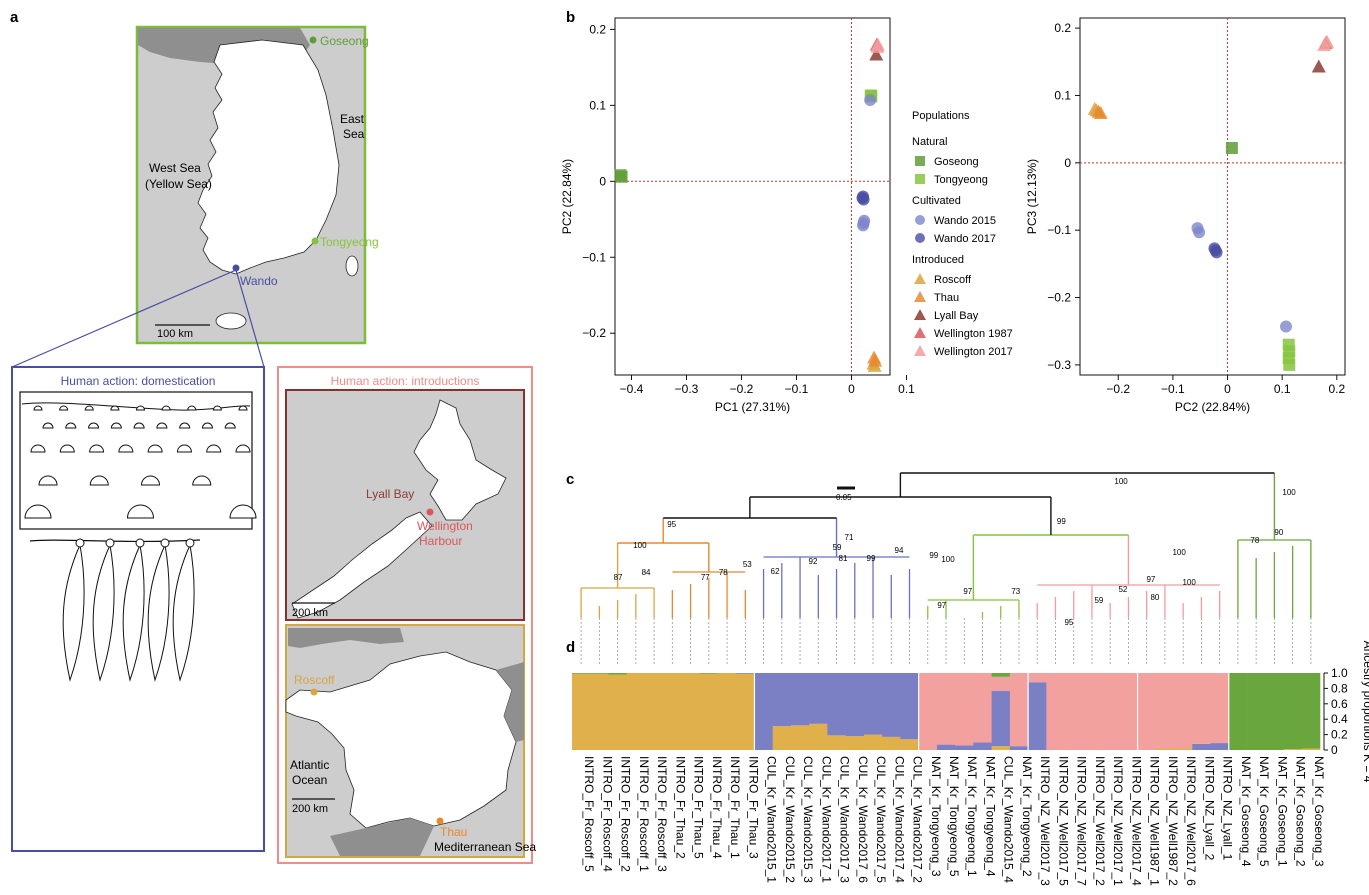  I want to click on sample-label: INTRO_Fr_Roscoff_2, so click(626, 814).